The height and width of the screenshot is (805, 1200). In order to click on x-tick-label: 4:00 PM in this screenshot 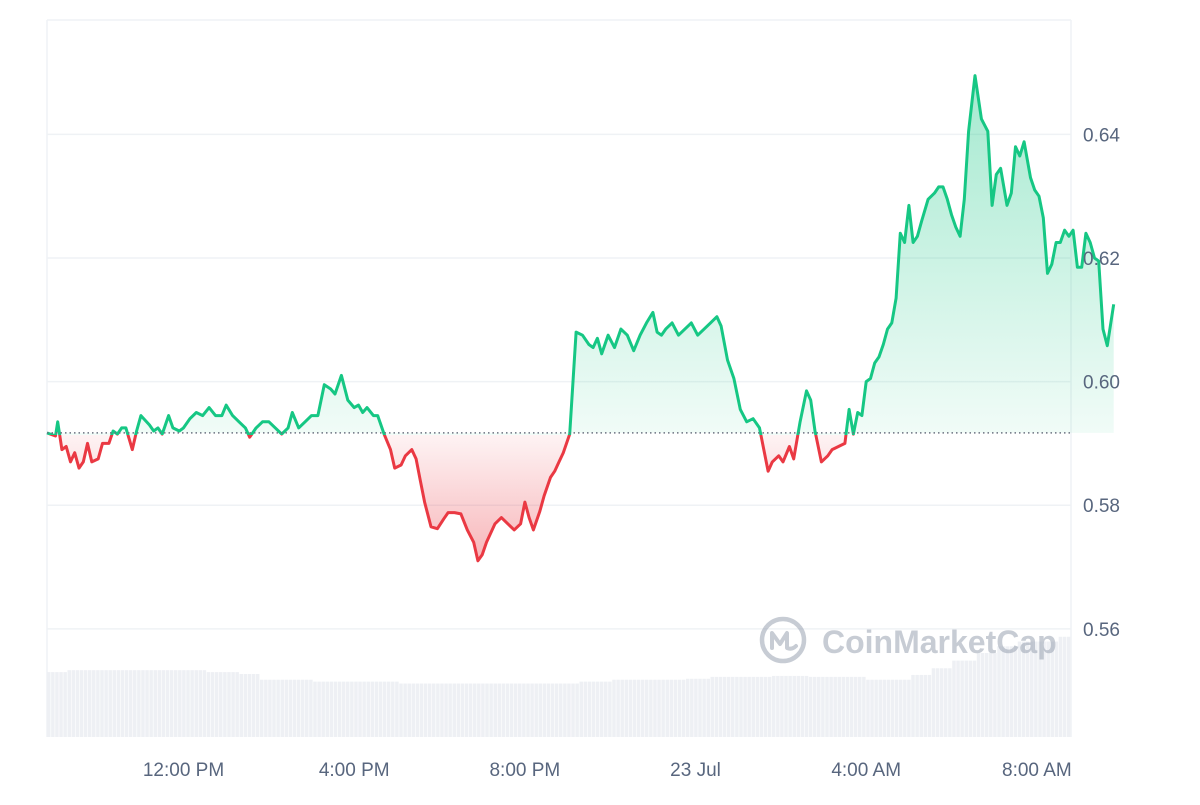, I will do `click(354, 770)`.